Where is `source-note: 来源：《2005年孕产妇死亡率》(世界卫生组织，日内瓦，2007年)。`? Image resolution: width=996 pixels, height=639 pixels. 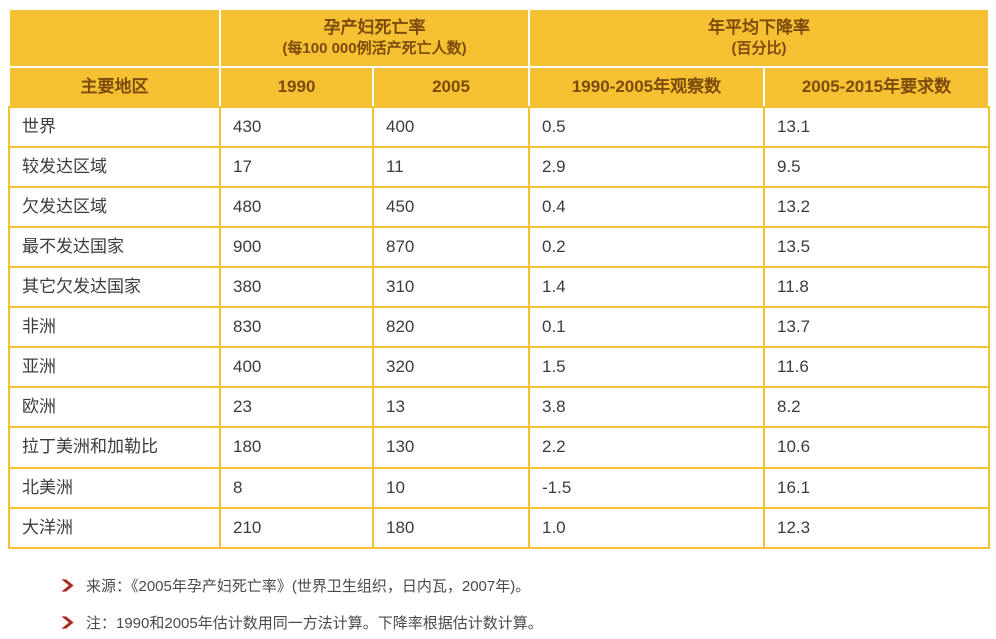
source-note: 来源：《2005年孕产妇死亡率》(世界卫生组织，日内瓦，2007年)。 is located at coordinates (528, 585).